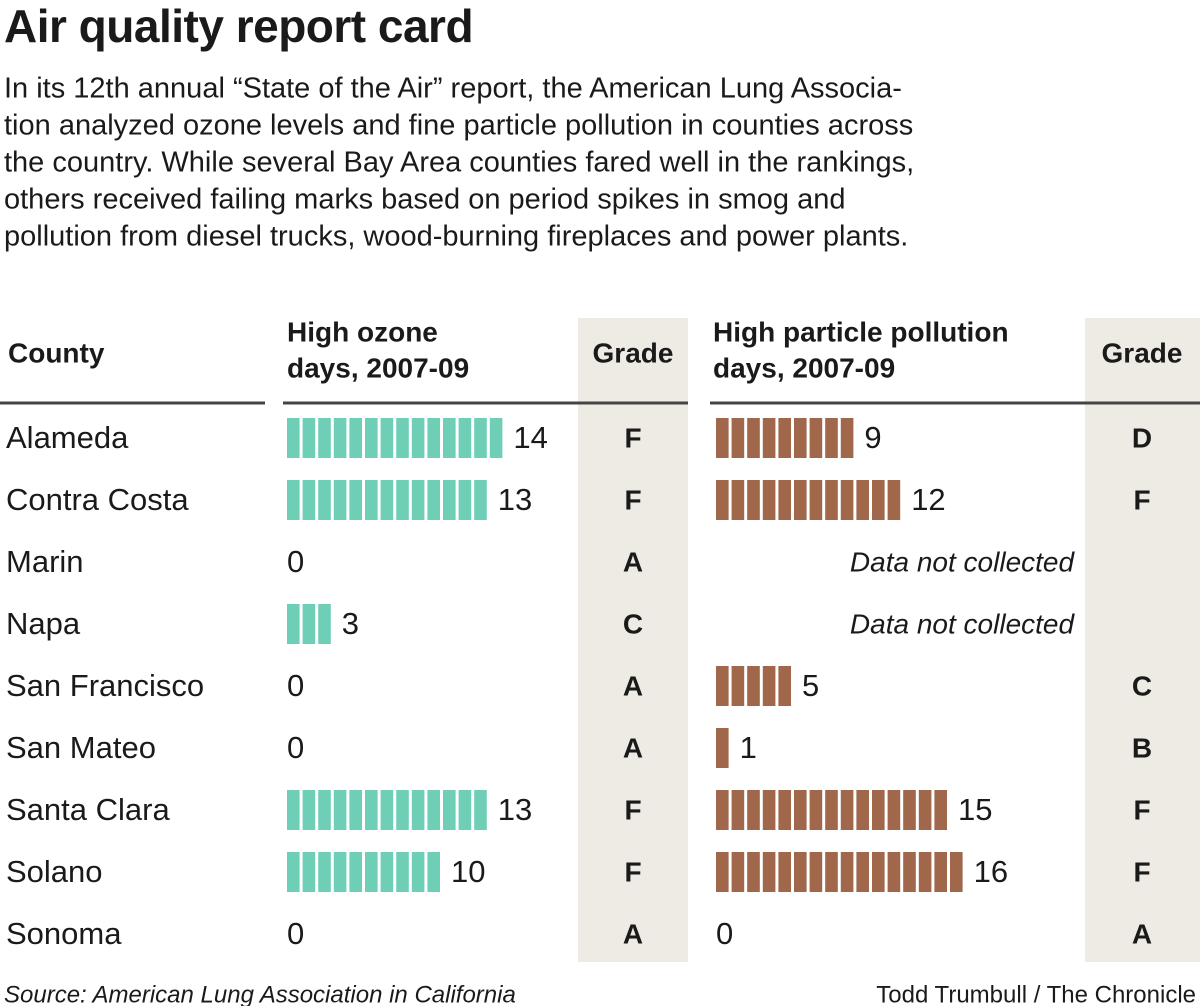 This screenshot has height=1006, width=1200. I want to click on value-label: 10, so click(468, 871).